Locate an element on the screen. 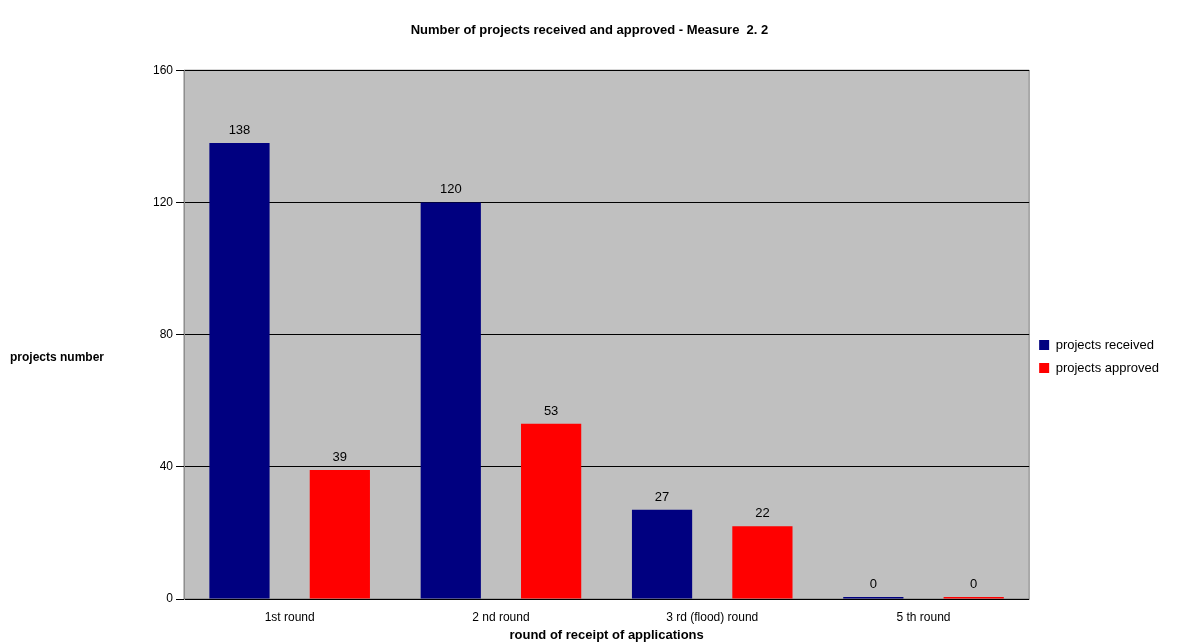  legend-label: projects approved is located at coordinates (1107, 367).